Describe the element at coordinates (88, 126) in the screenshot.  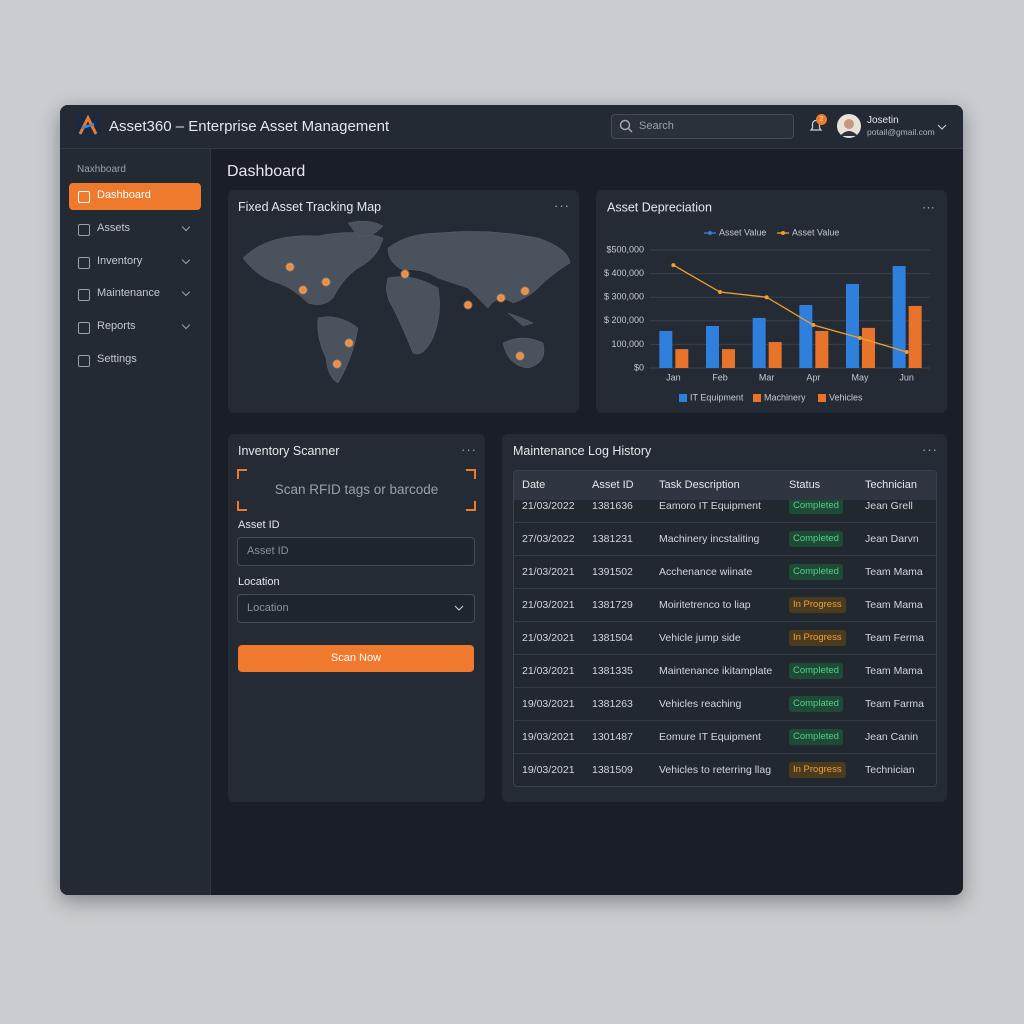
I see `logo` at that location.